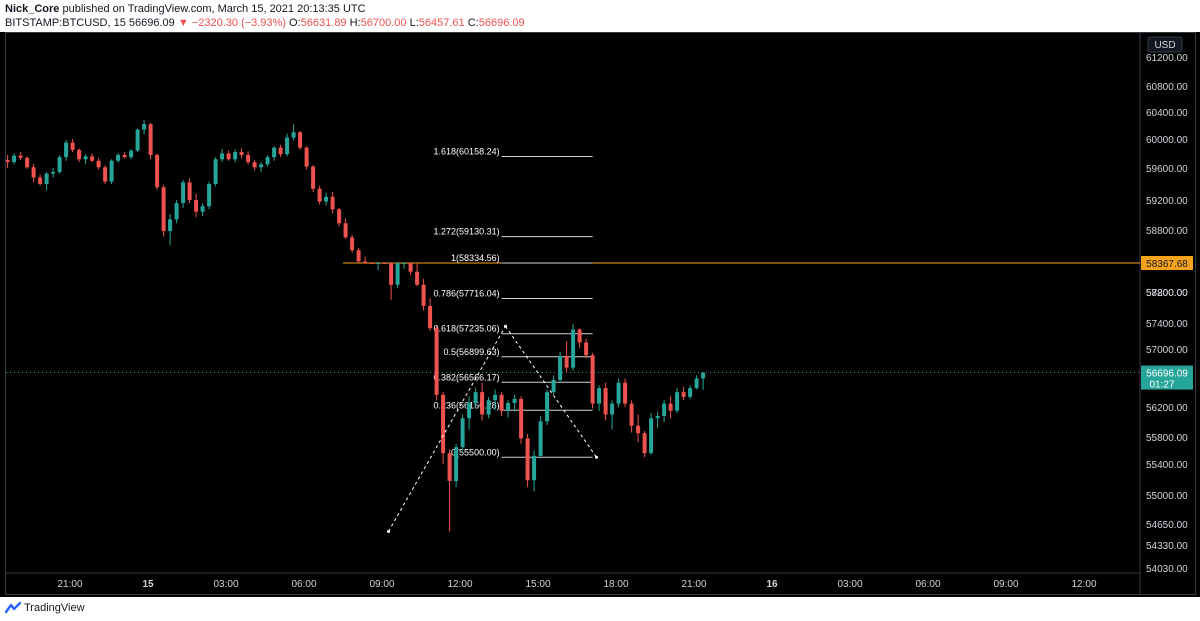 The image size is (1200, 621). I want to click on fib-level-label: 1(58334.56), so click(475, 258).